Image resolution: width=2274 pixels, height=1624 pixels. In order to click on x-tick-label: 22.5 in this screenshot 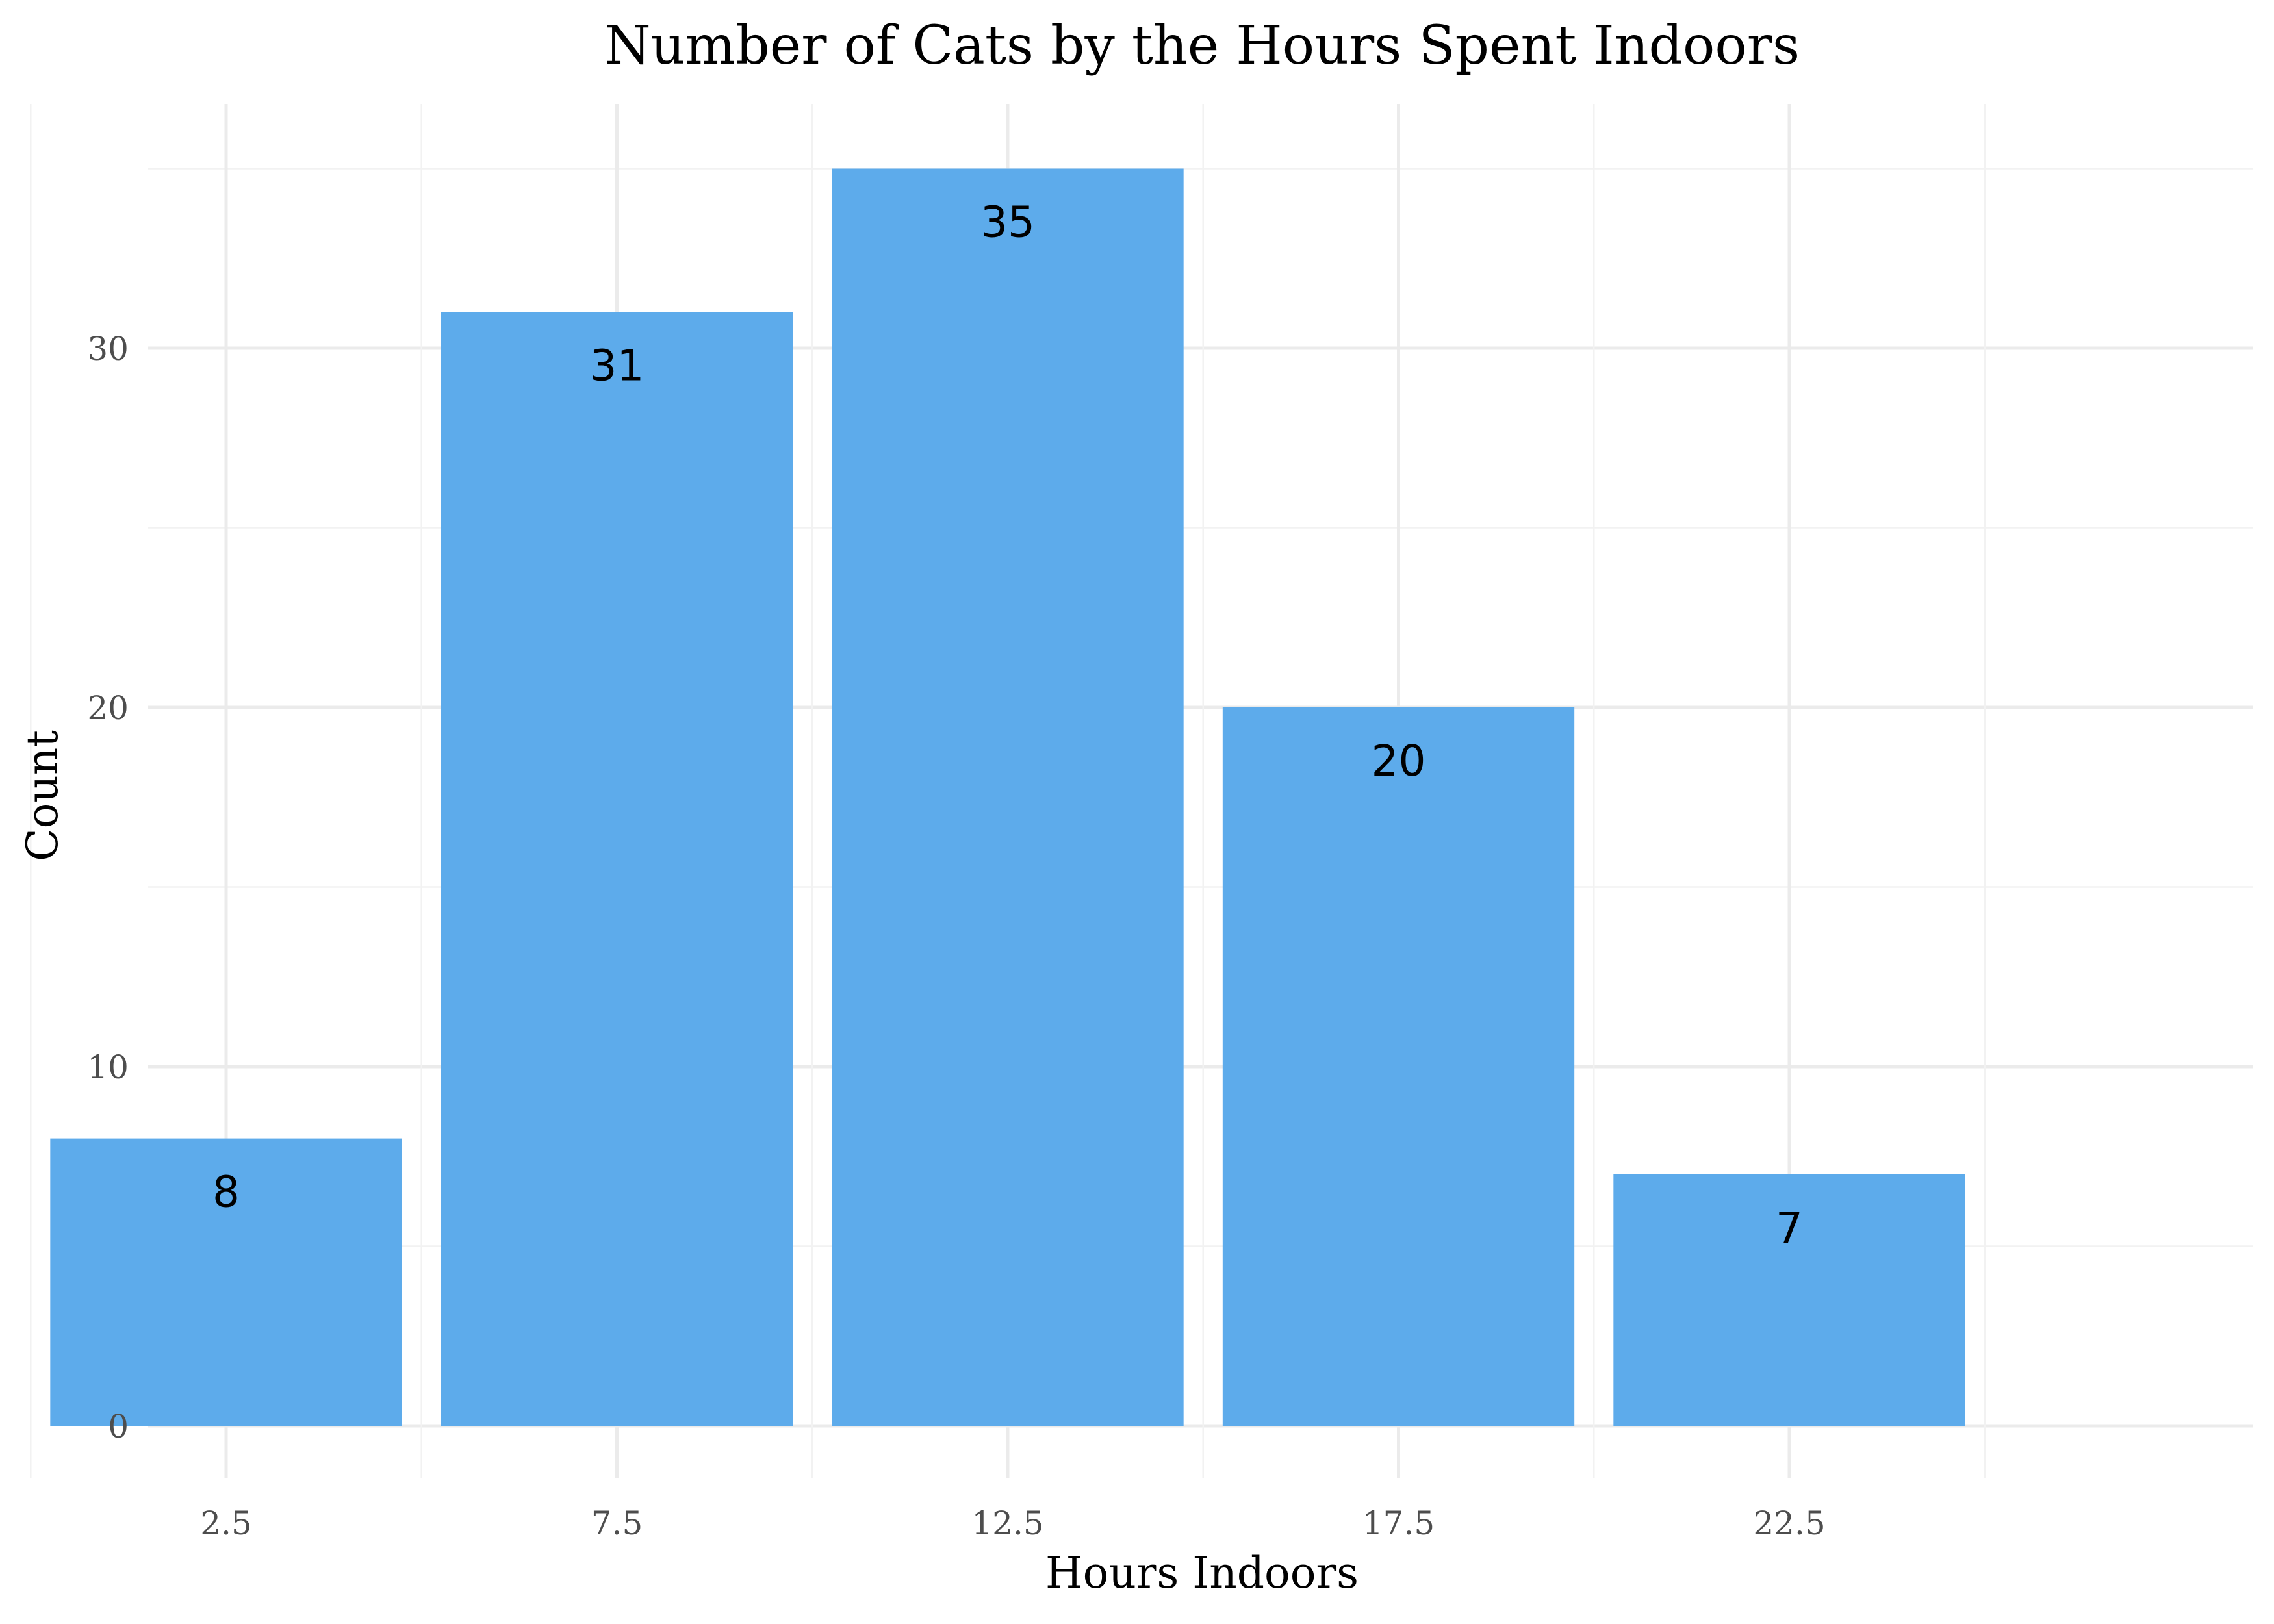, I will do `click(1789, 1523)`.